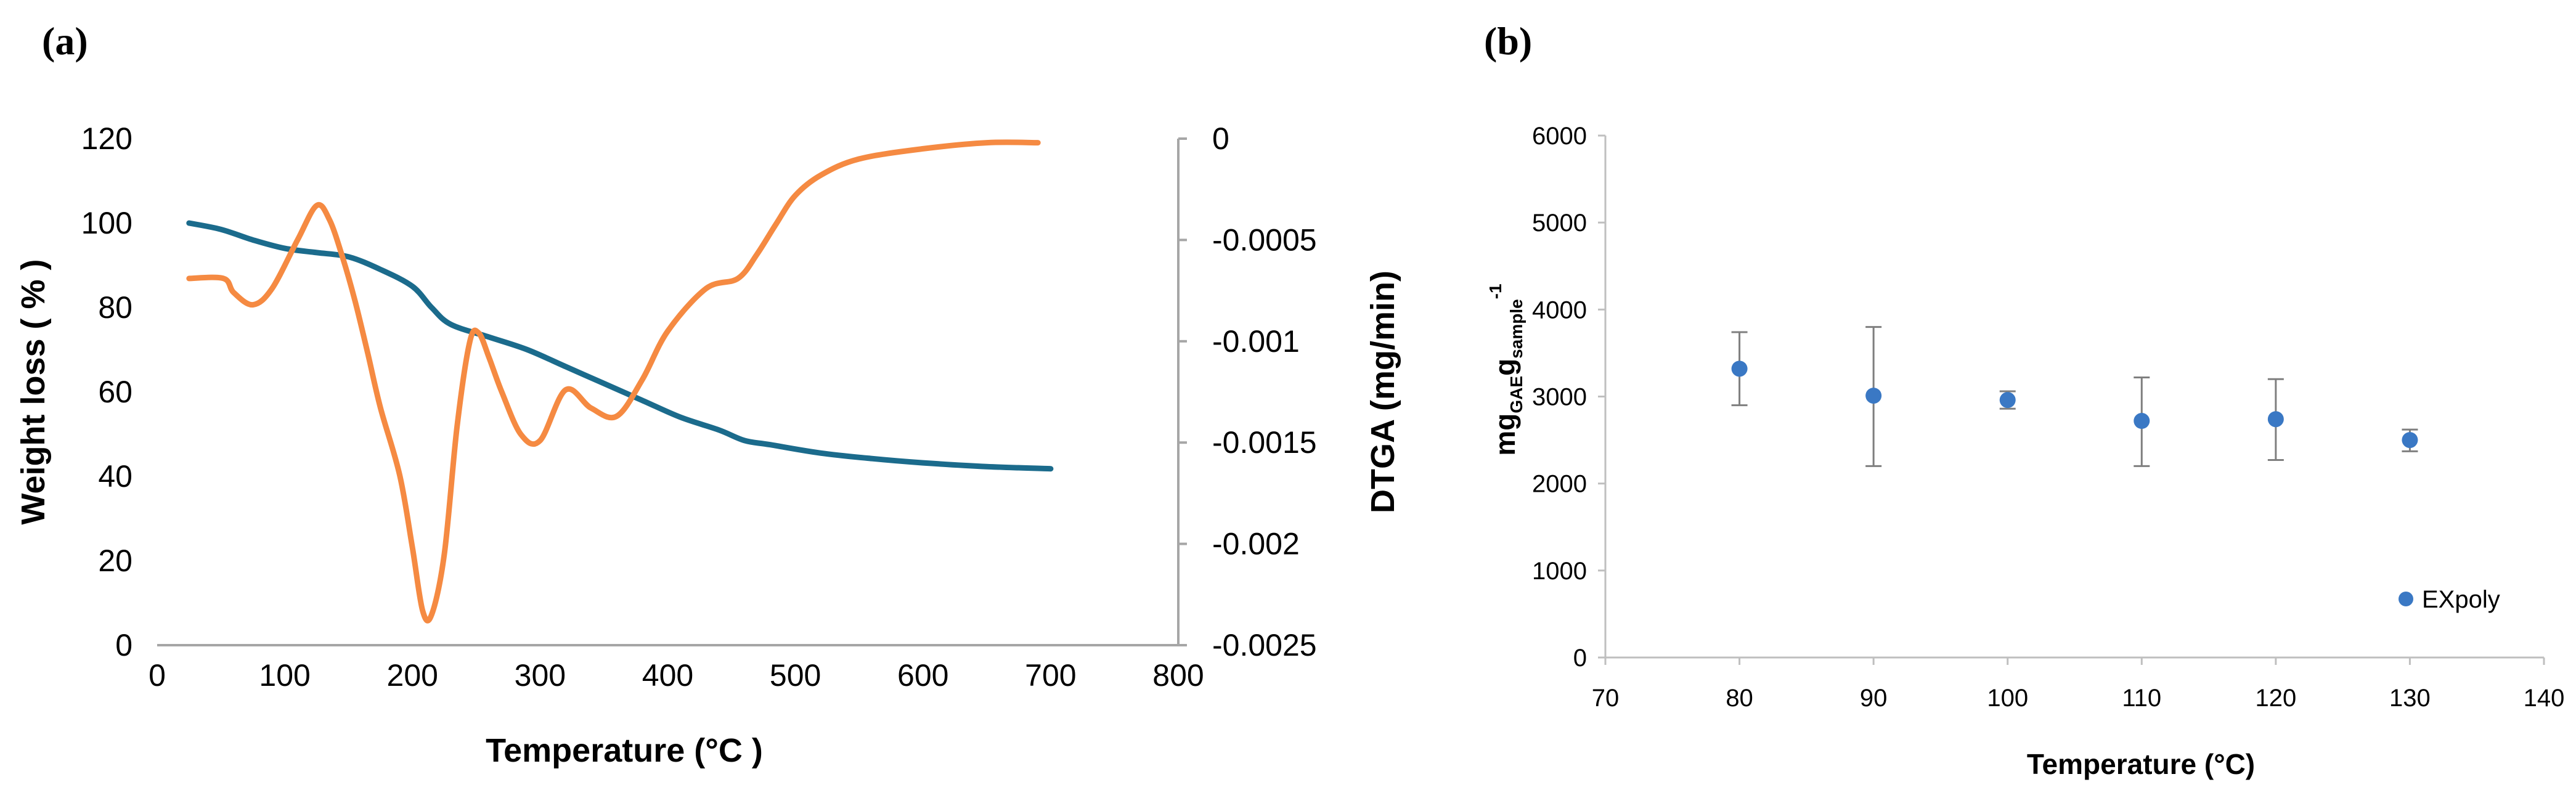  What do you see at coordinates (540, 675) in the screenshot?
I see `tga-x-tick-label: 300` at bounding box center [540, 675].